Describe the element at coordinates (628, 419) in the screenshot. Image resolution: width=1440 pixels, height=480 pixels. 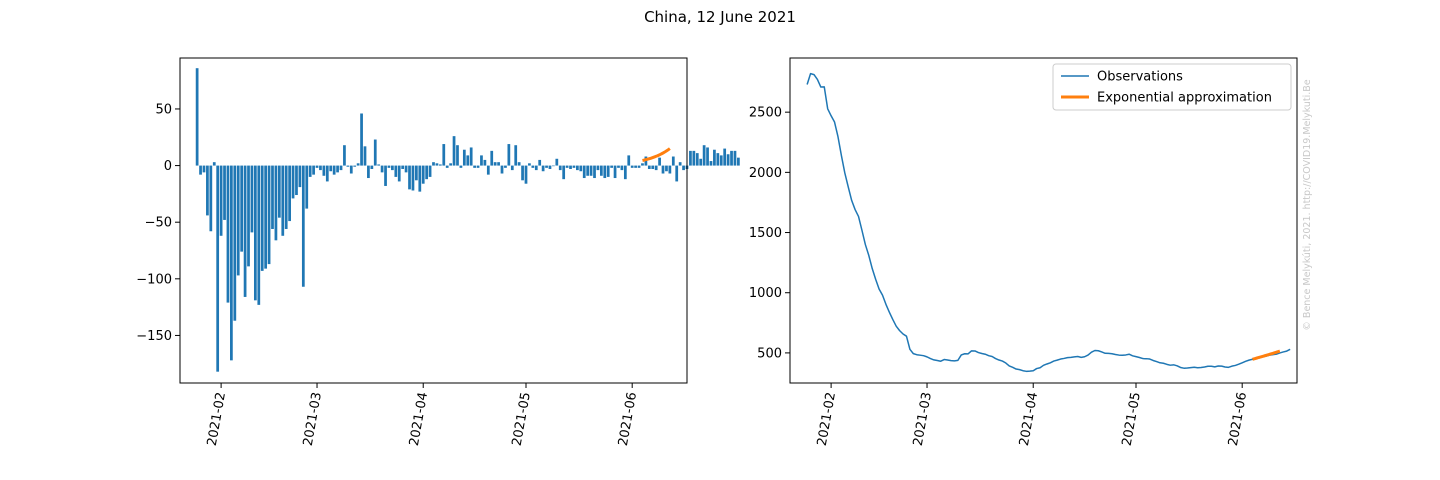
I see `left-xtick-label: 2021-06` at that location.